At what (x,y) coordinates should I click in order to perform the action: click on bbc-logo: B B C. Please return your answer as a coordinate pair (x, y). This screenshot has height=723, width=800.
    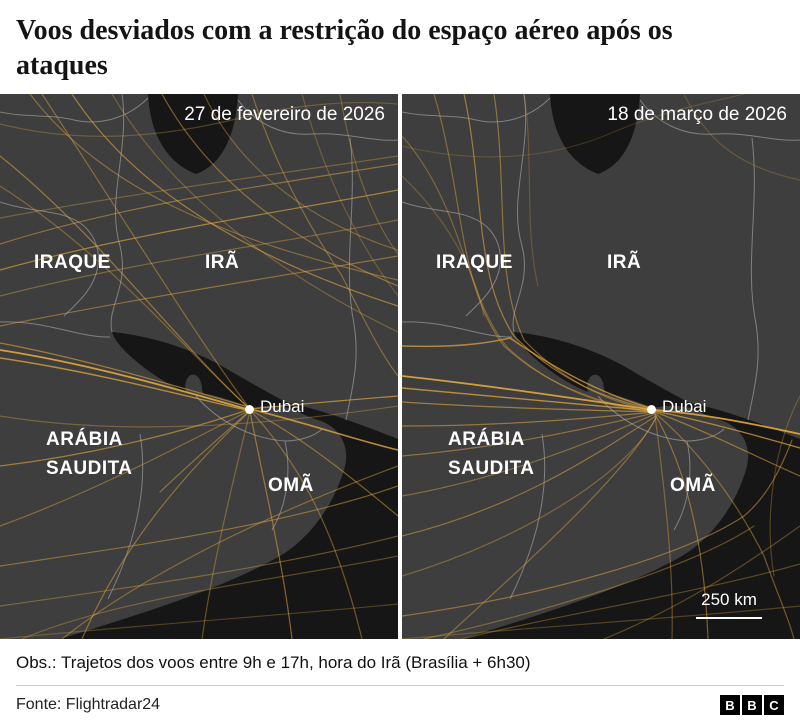
    Looking at the image, I should click on (752, 705).